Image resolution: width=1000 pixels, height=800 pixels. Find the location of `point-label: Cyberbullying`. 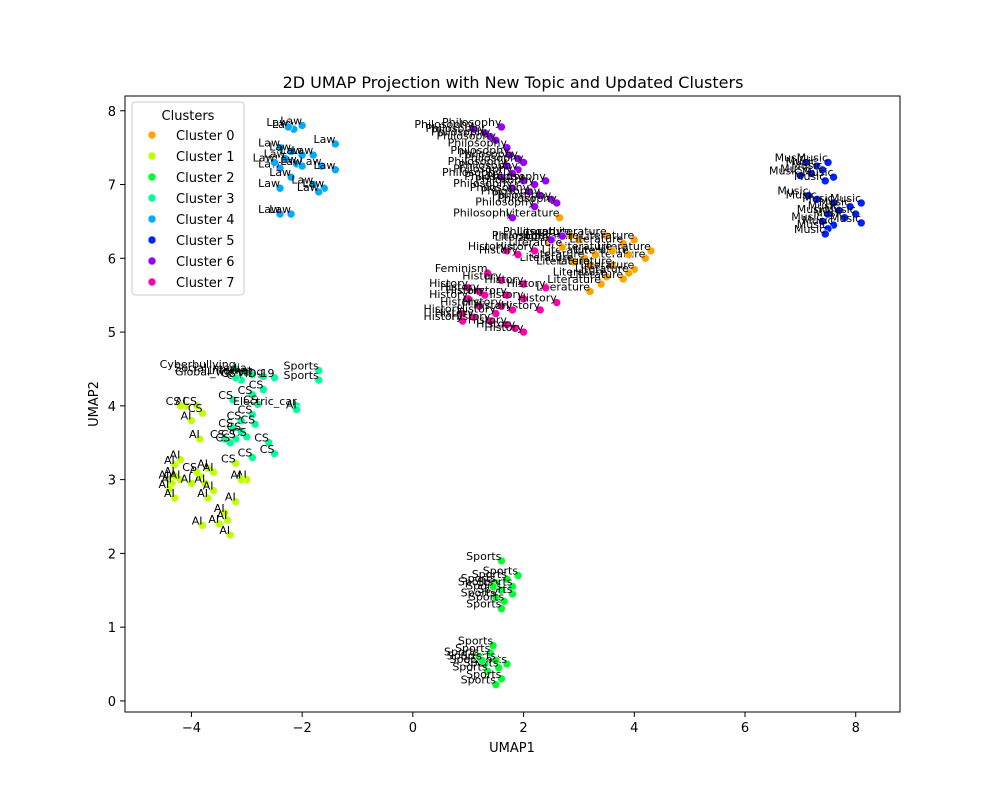

point-label: Cyberbullying is located at coordinates (198, 364).